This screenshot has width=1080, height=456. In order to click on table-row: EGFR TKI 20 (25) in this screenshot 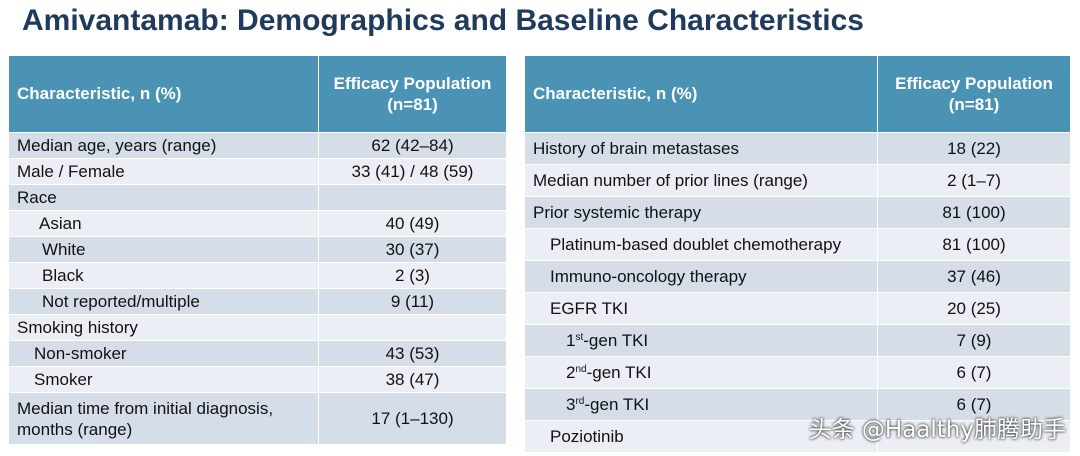, I will do `click(797, 308)`.